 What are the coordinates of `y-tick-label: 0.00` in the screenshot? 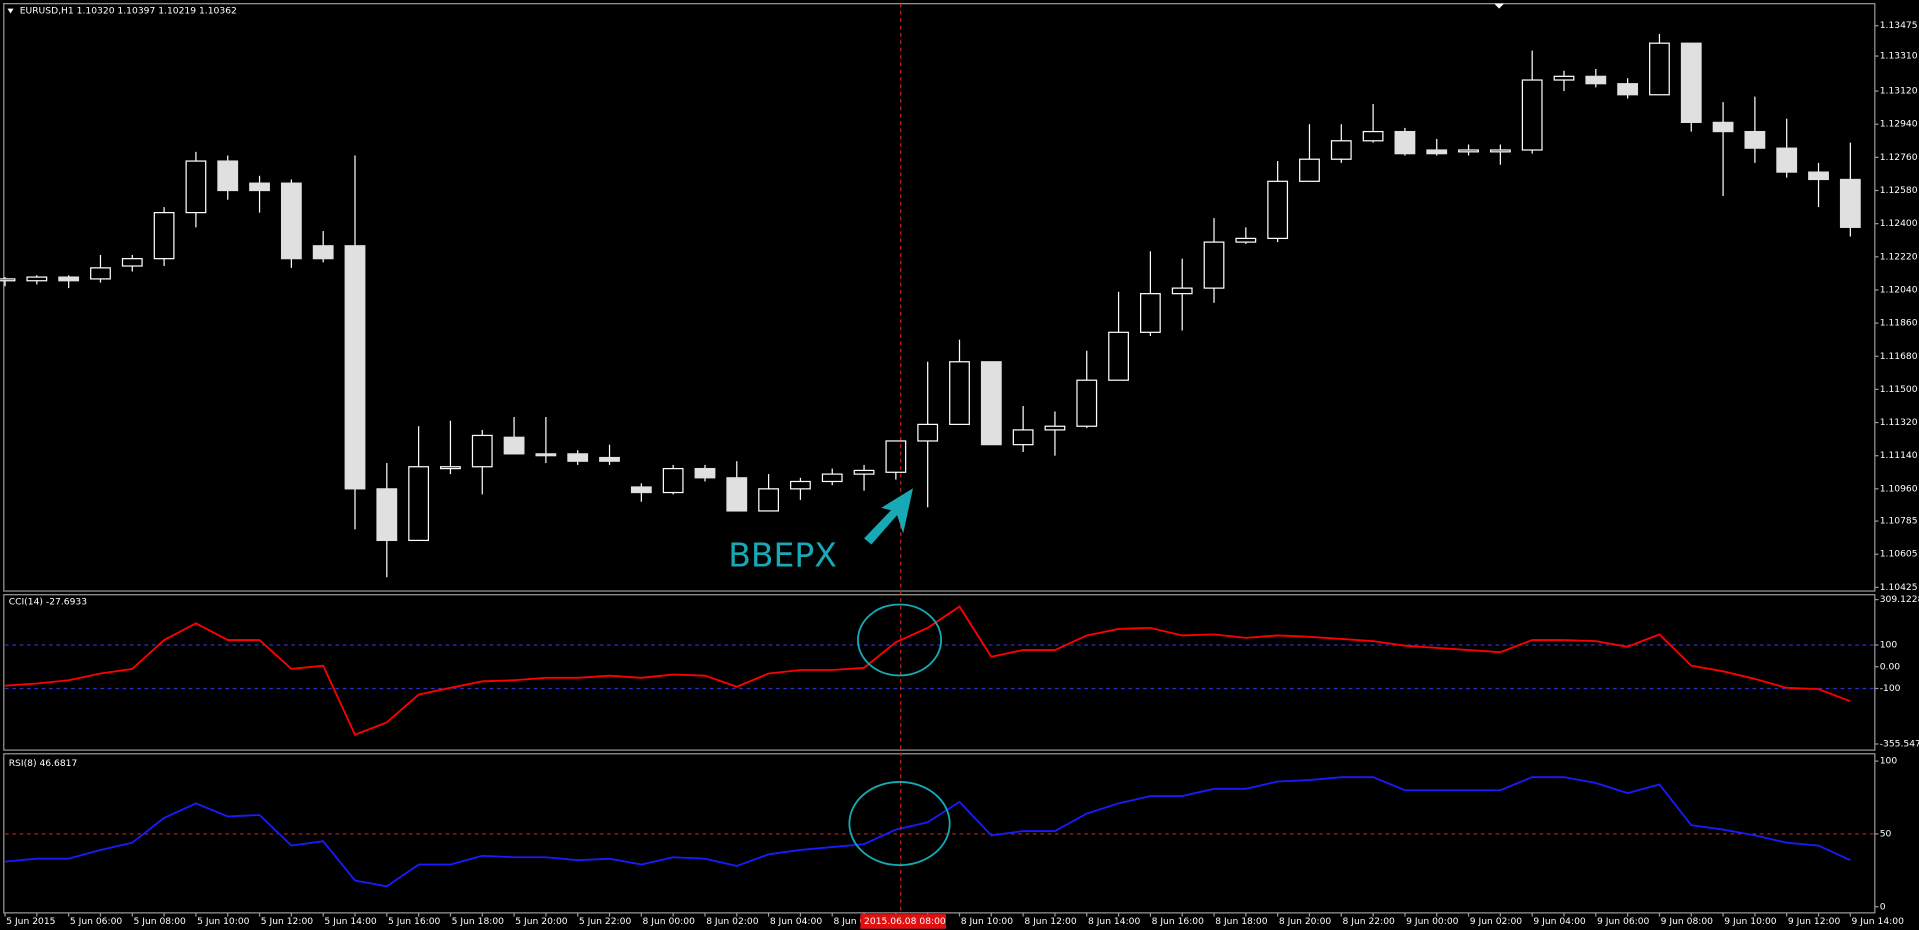 It's located at (1890, 666).